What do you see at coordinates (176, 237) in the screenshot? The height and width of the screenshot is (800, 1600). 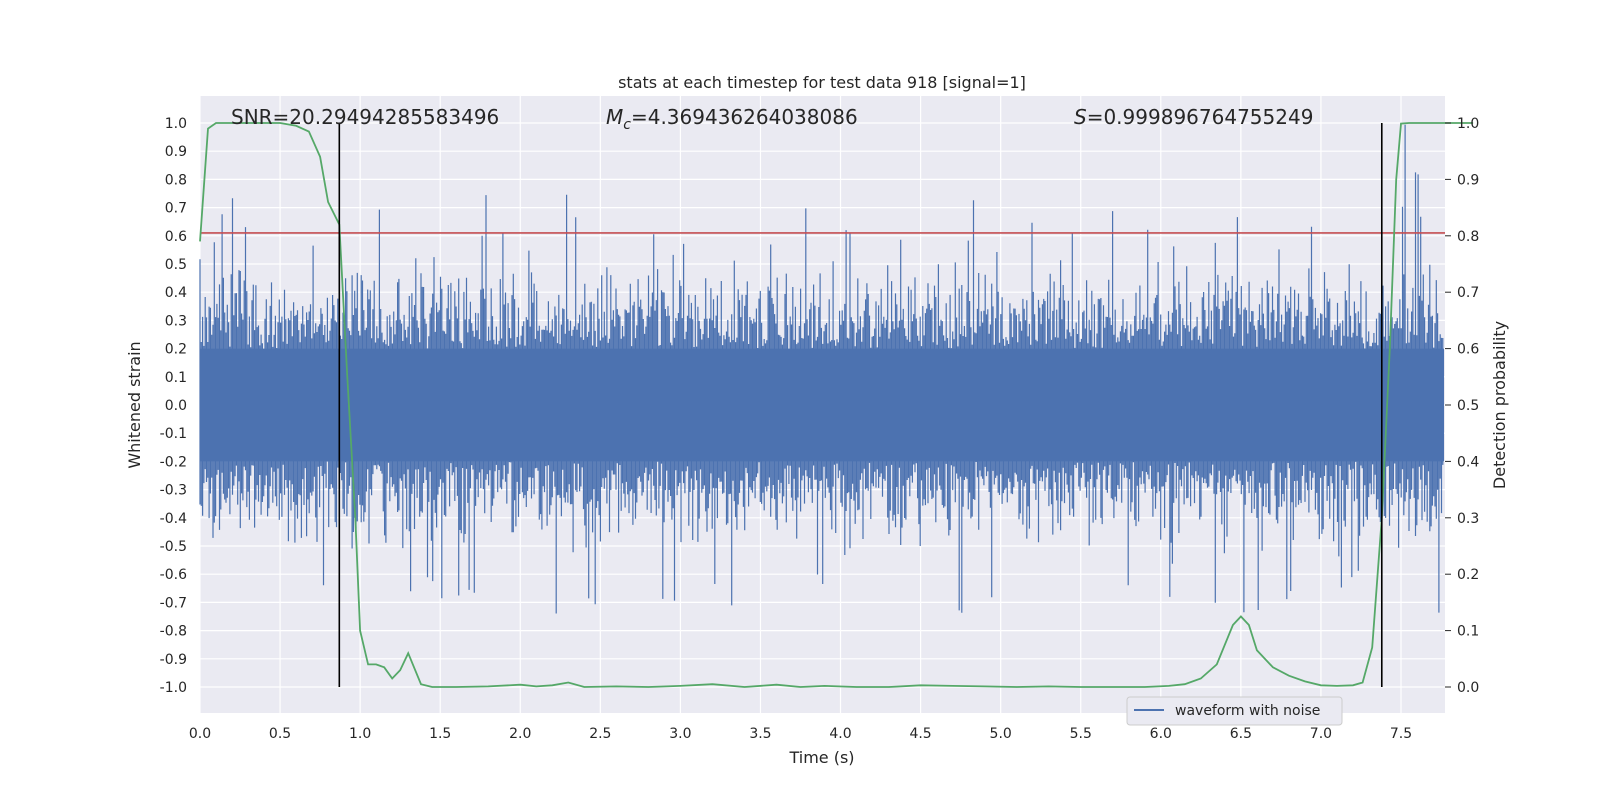 I see `y-tick-label: 0.6` at bounding box center [176, 237].